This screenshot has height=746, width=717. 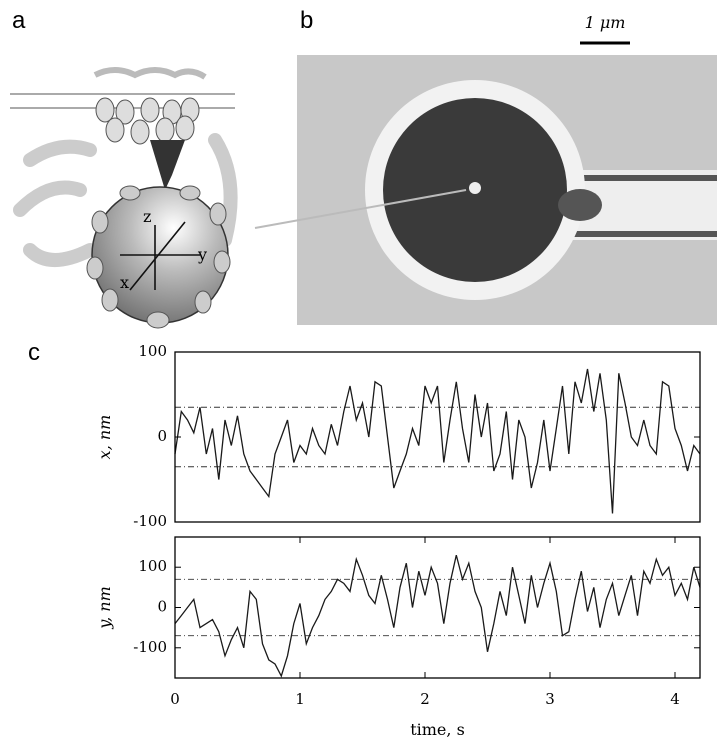 I want to click on panel-label: b, so click(x=306, y=20).